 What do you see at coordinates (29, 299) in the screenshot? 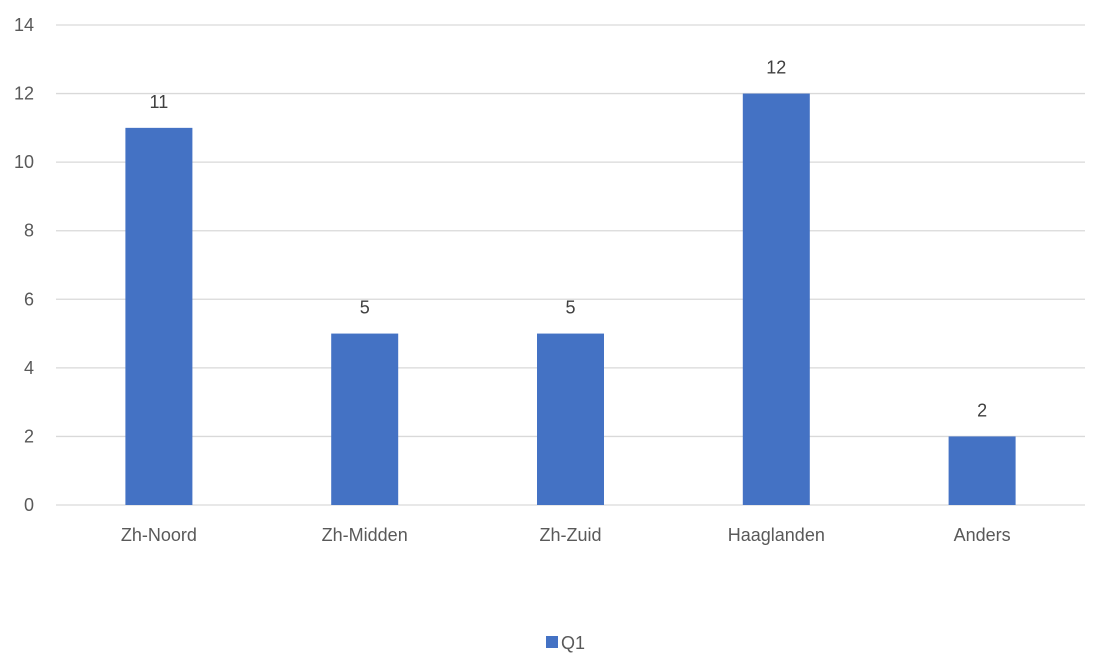
I see `y-tick-label: 6` at bounding box center [29, 299].